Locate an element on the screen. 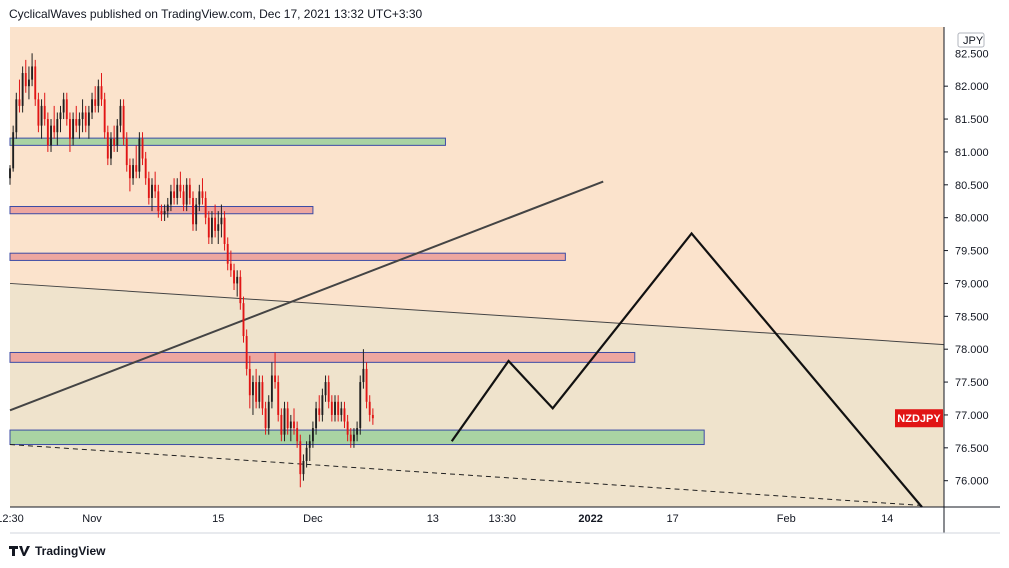  symbol-badge-label: NZDJPY is located at coordinates (919, 419).